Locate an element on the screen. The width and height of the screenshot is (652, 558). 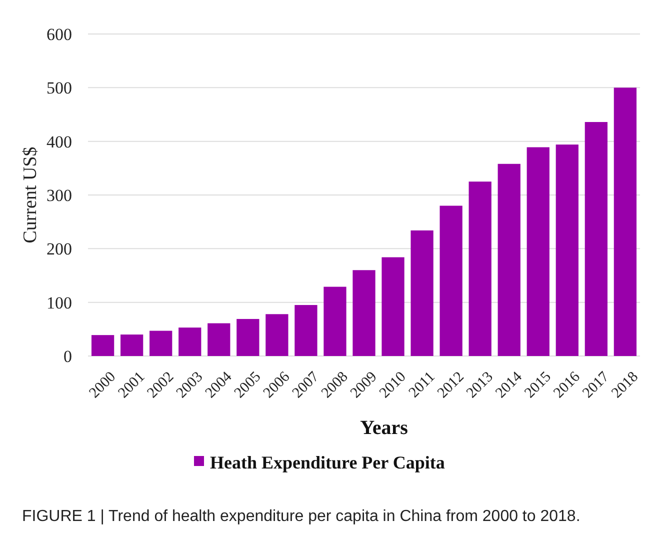
y-tick-label: 500 is located at coordinates (59, 88).